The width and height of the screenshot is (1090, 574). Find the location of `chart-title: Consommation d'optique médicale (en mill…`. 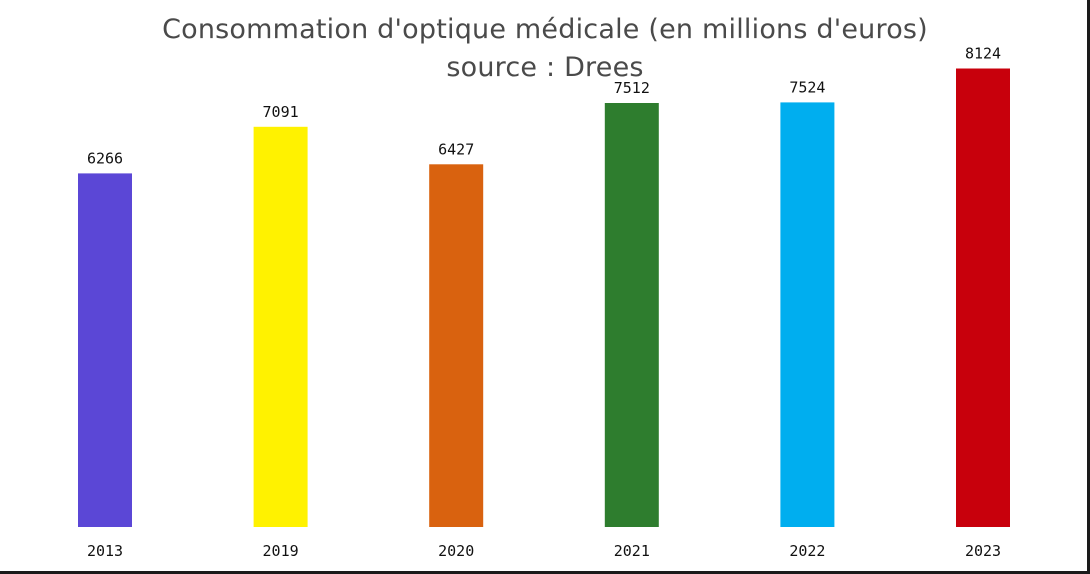

chart-title: Consommation d'optique médicale (en mill… is located at coordinates (545, 29).